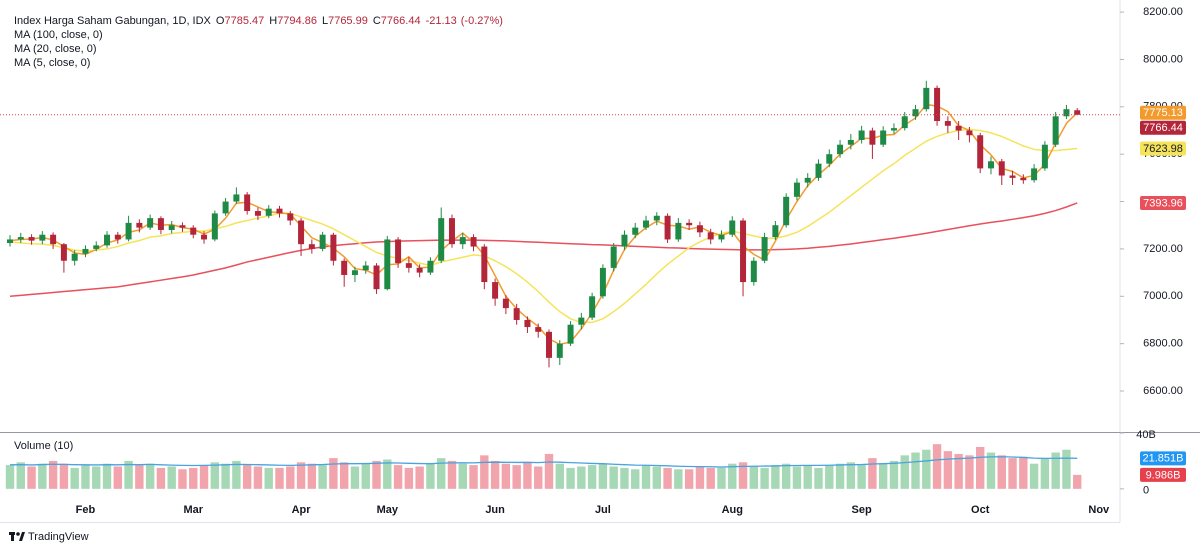 The width and height of the screenshot is (1200, 551). What do you see at coordinates (441, 21) in the screenshot?
I see `change: -21.13` at bounding box center [441, 21].